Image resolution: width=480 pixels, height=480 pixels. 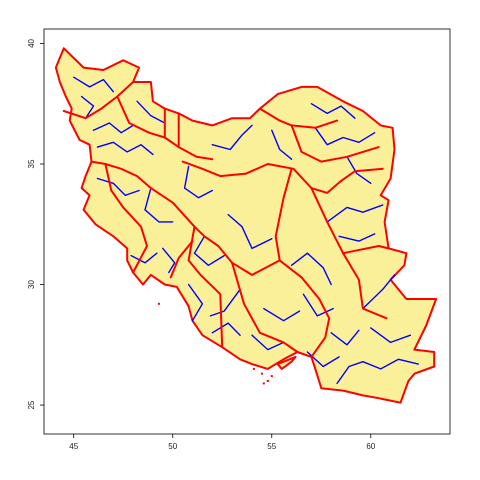 What do you see at coordinates (35, 224) in the screenshot?
I see `y-axis: 25 30 35 40` at bounding box center [35, 224].